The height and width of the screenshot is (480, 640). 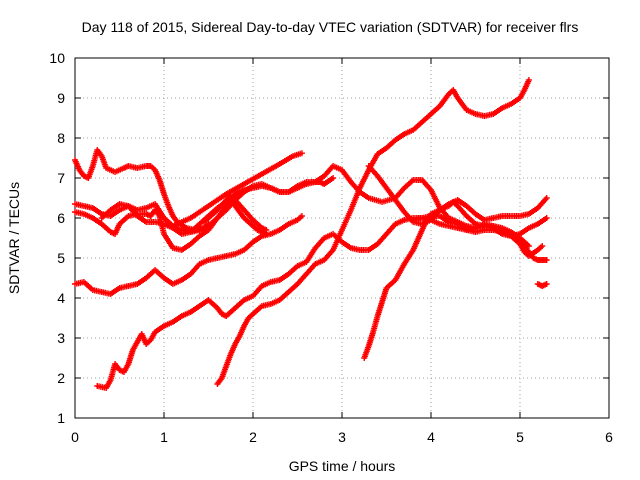 I want to click on y-tick-label: 9, so click(x=61, y=98).